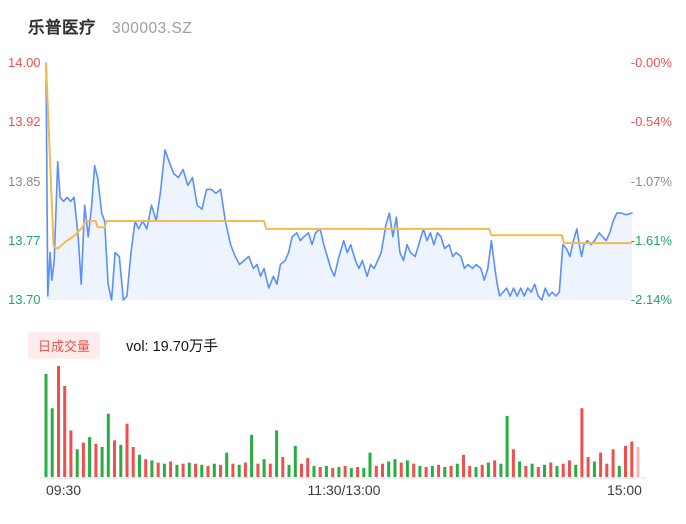 The height and width of the screenshot is (524, 686). I want to click on time-tick-close: 15:00, so click(624, 490).